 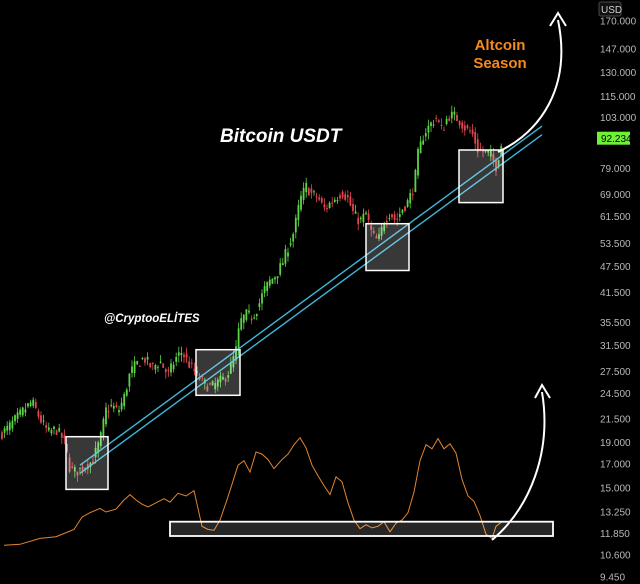 What do you see at coordinates (615, 346) in the screenshot?
I see `y-tick-label: 31.500` at bounding box center [615, 346].